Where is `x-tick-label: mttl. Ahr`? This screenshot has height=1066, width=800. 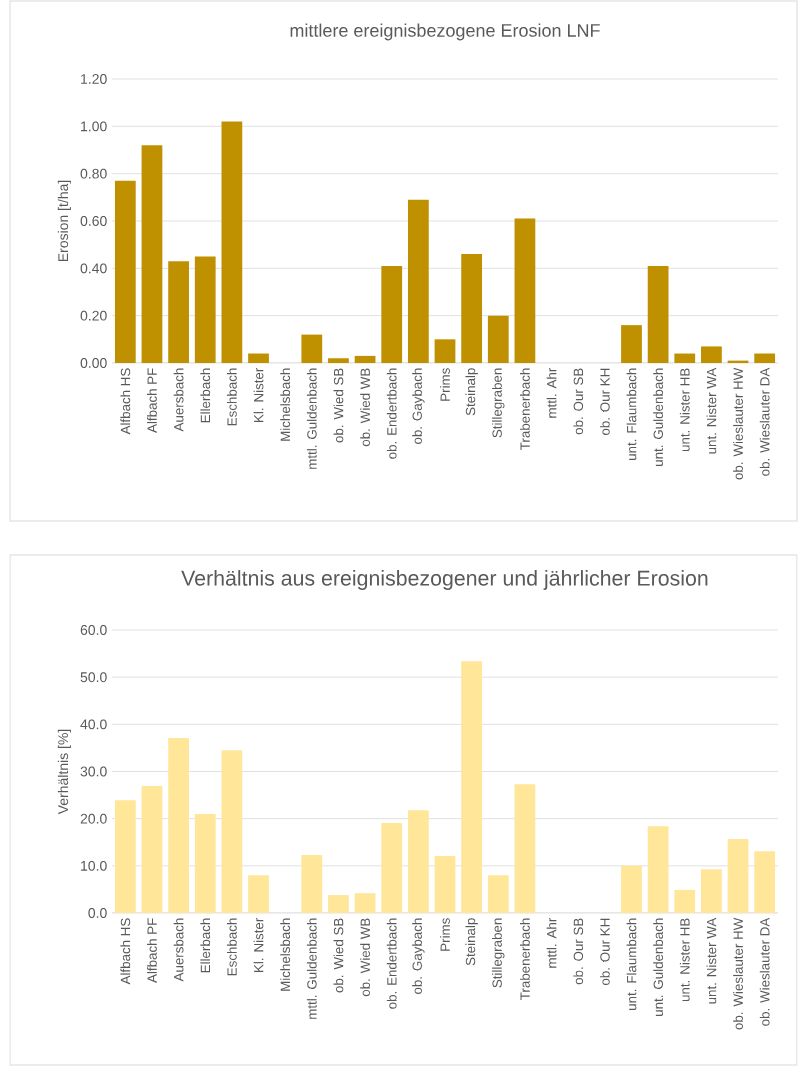
x-tick-label: mttl. Ahr is located at coordinates (551, 392).